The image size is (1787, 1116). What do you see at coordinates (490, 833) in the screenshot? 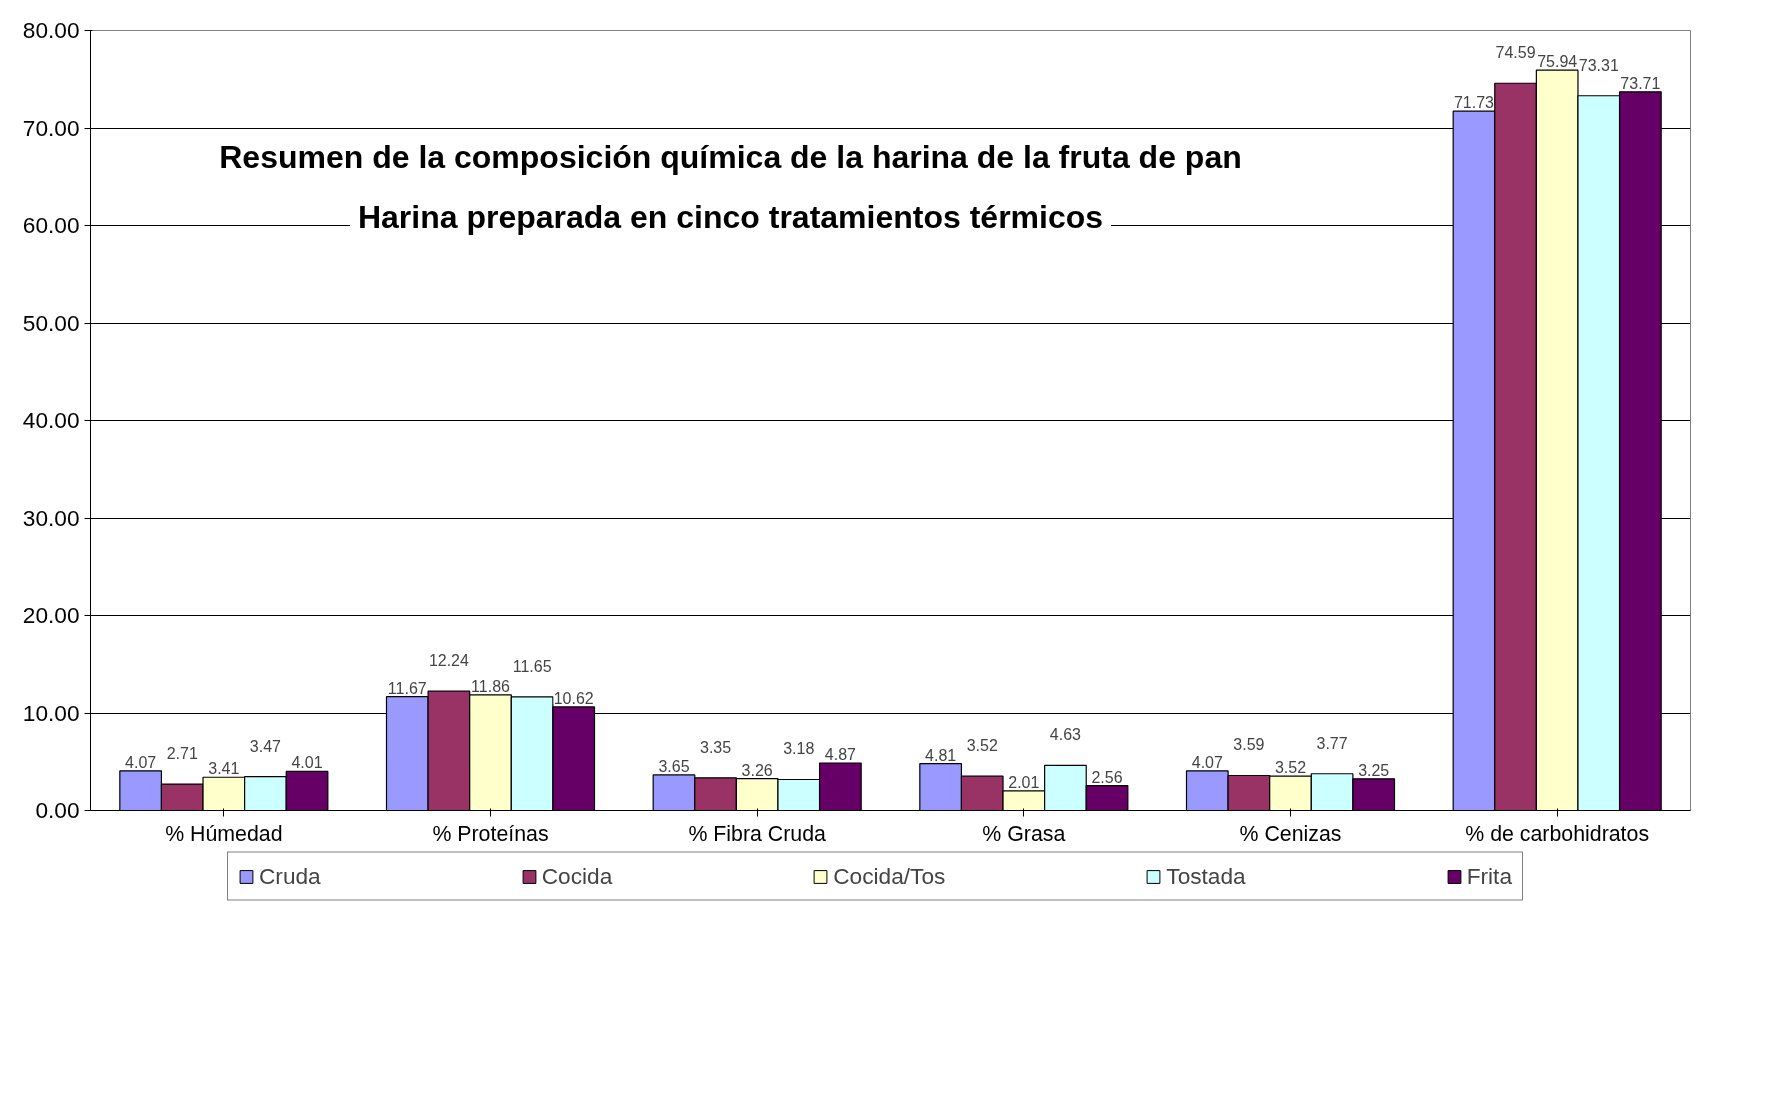
I see `x-tick-label: % Proteínas` at bounding box center [490, 833].